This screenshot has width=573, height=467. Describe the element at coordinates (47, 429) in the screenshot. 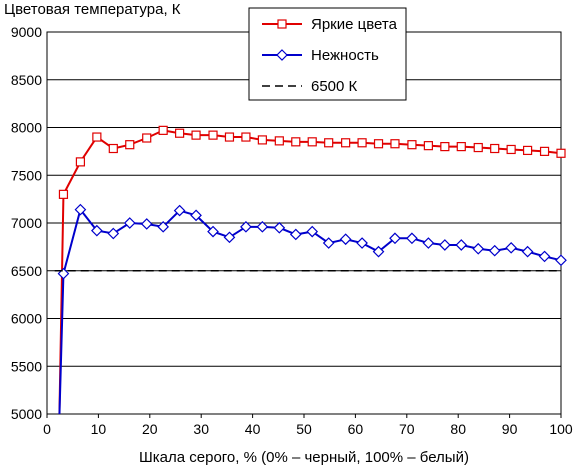

I see `x-tick-label: 0` at that location.